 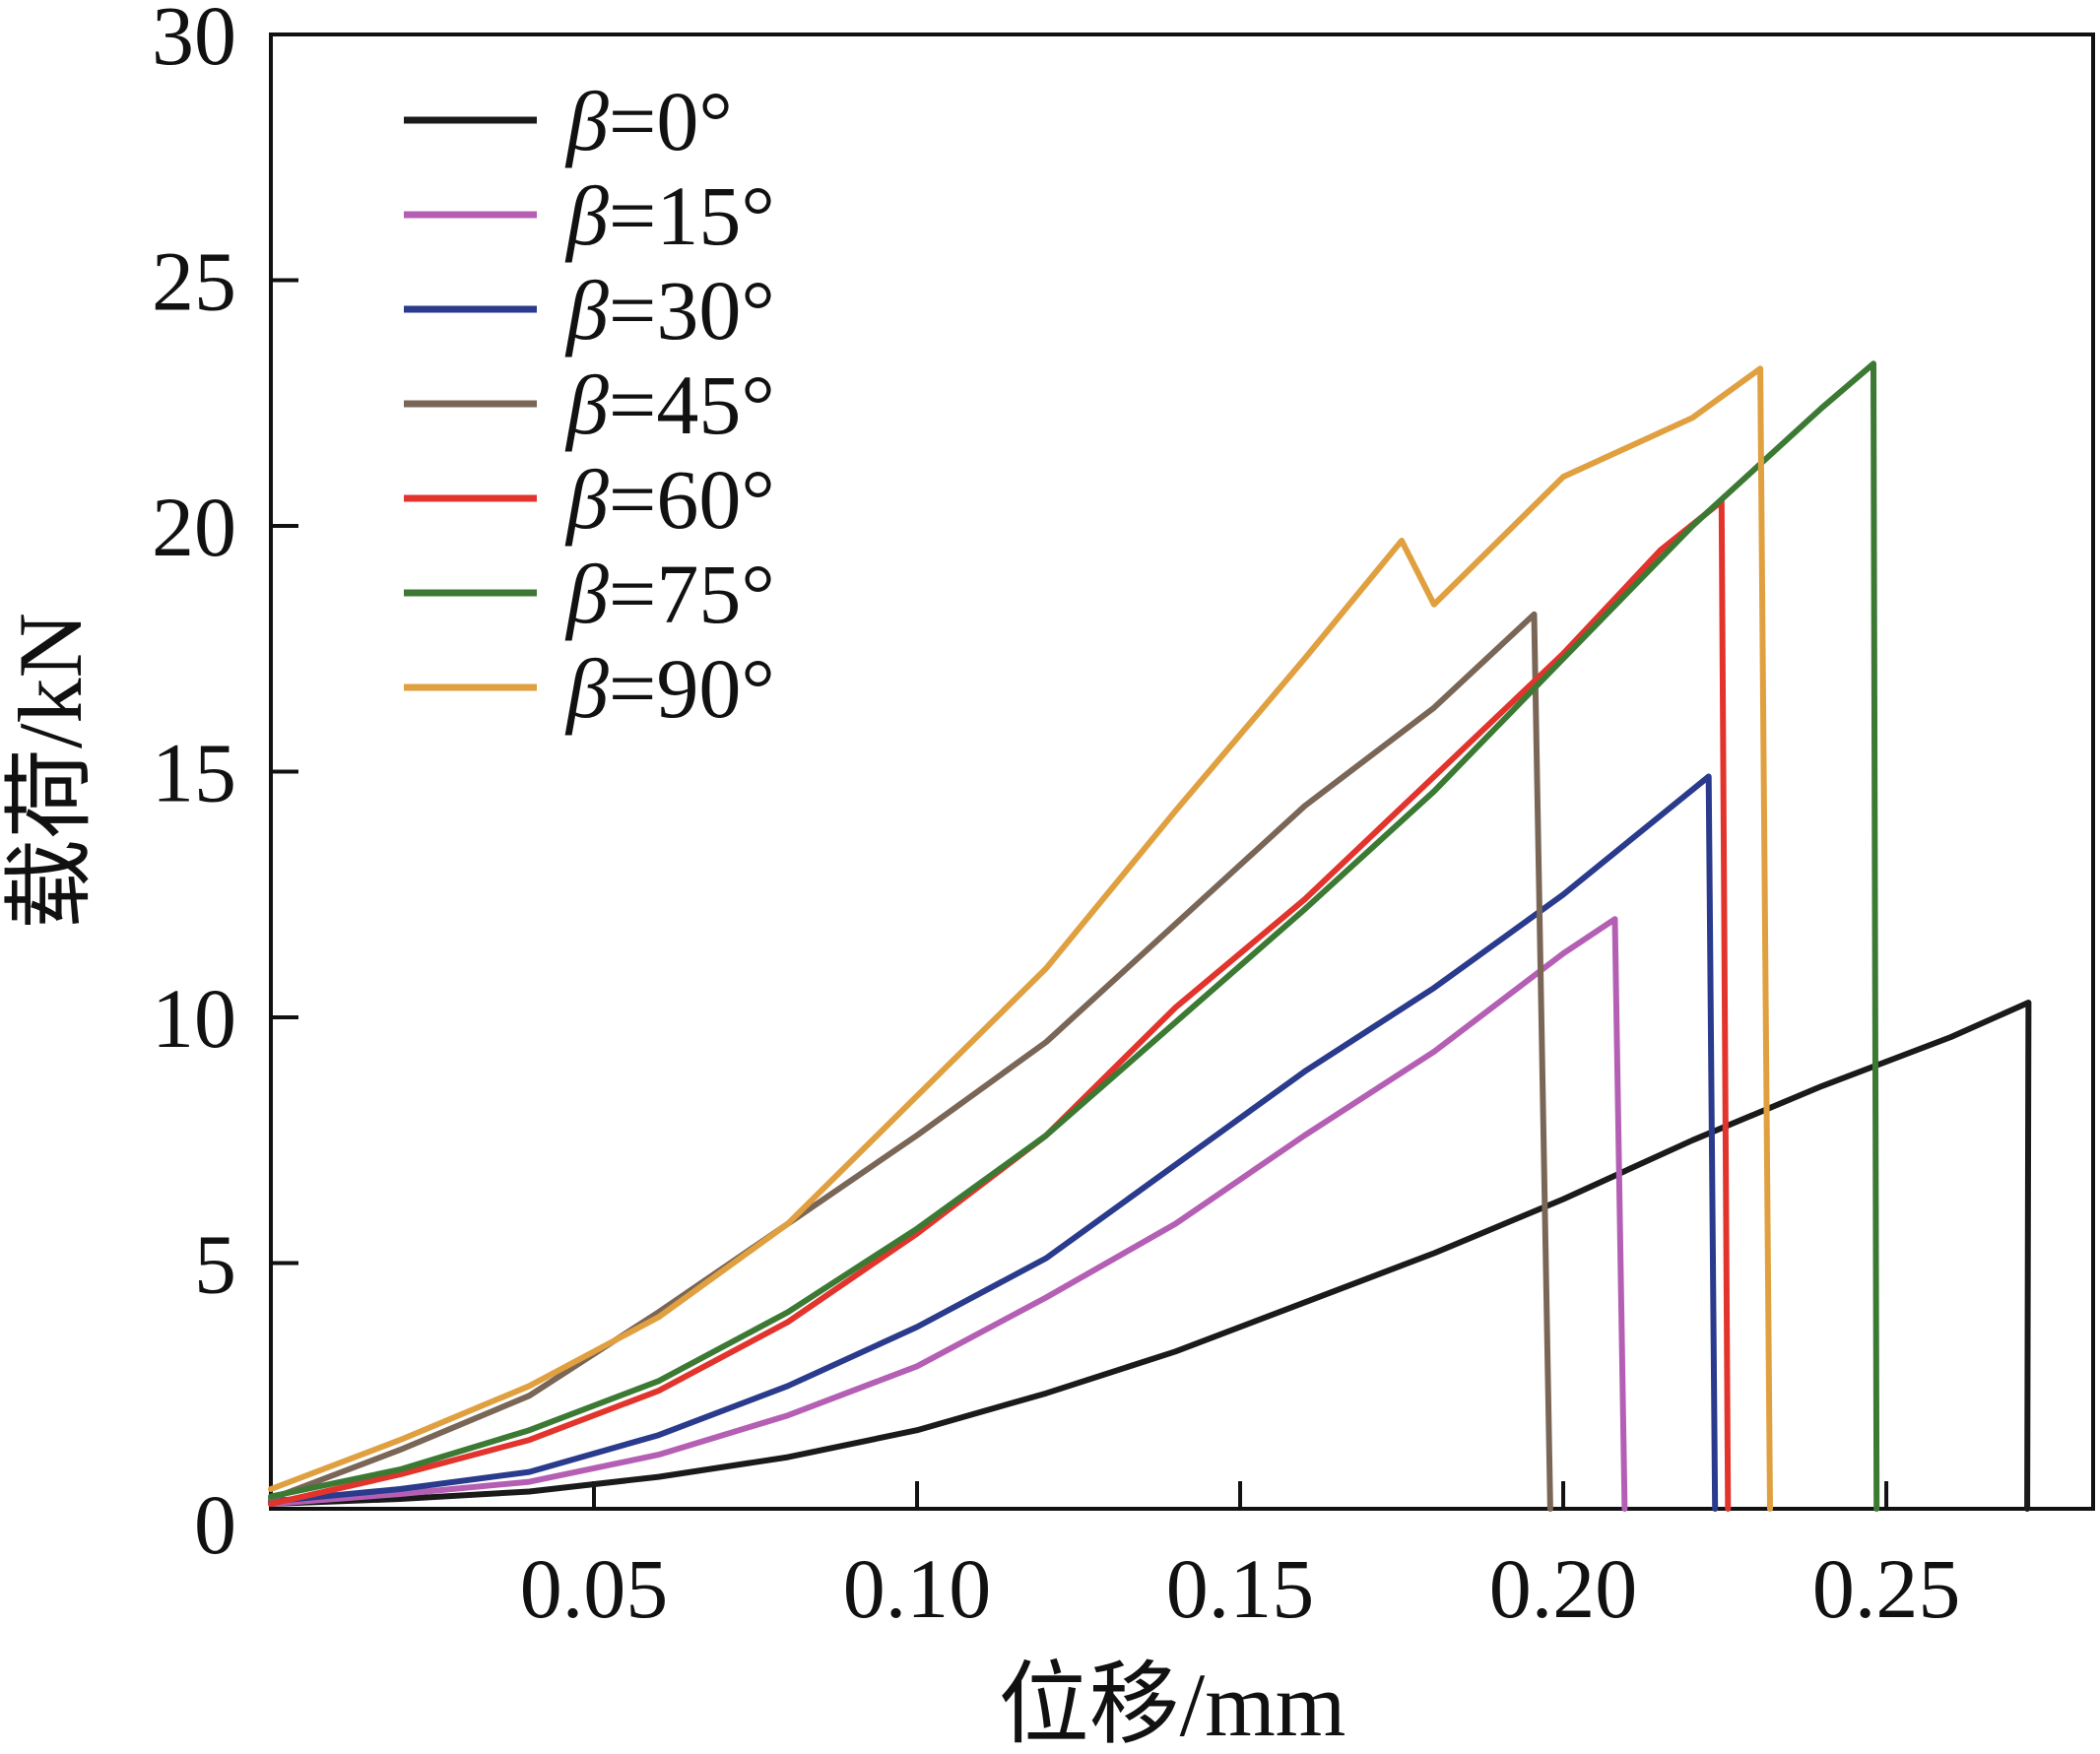 I want to click on x-tick-label: 0.20, so click(x=1564, y=1589).